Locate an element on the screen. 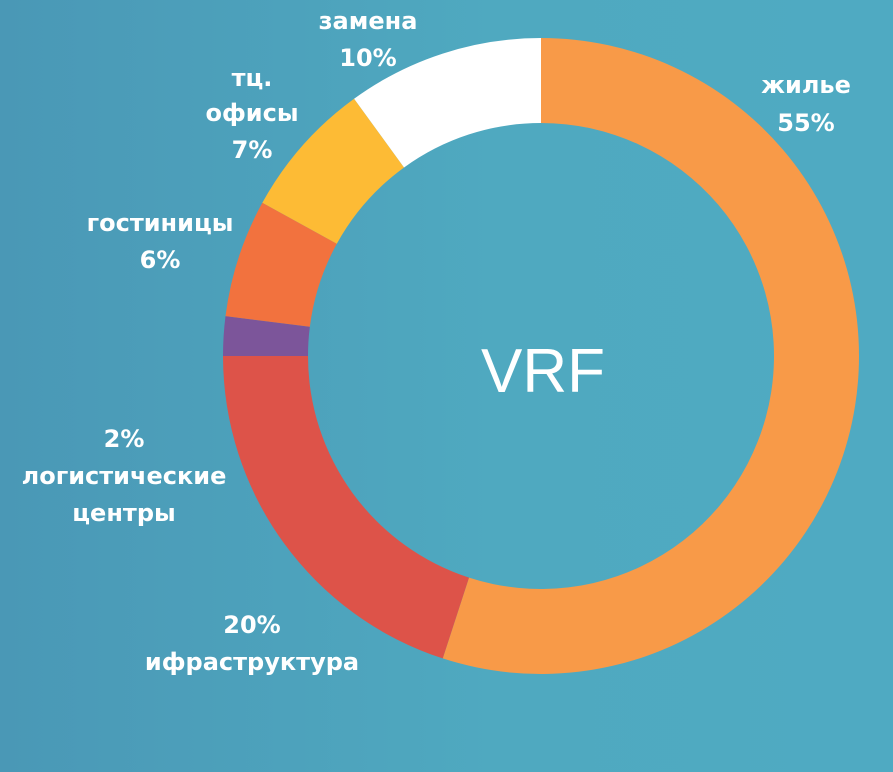  label-group-zamena: замена 10% is located at coordinates (368, 39).